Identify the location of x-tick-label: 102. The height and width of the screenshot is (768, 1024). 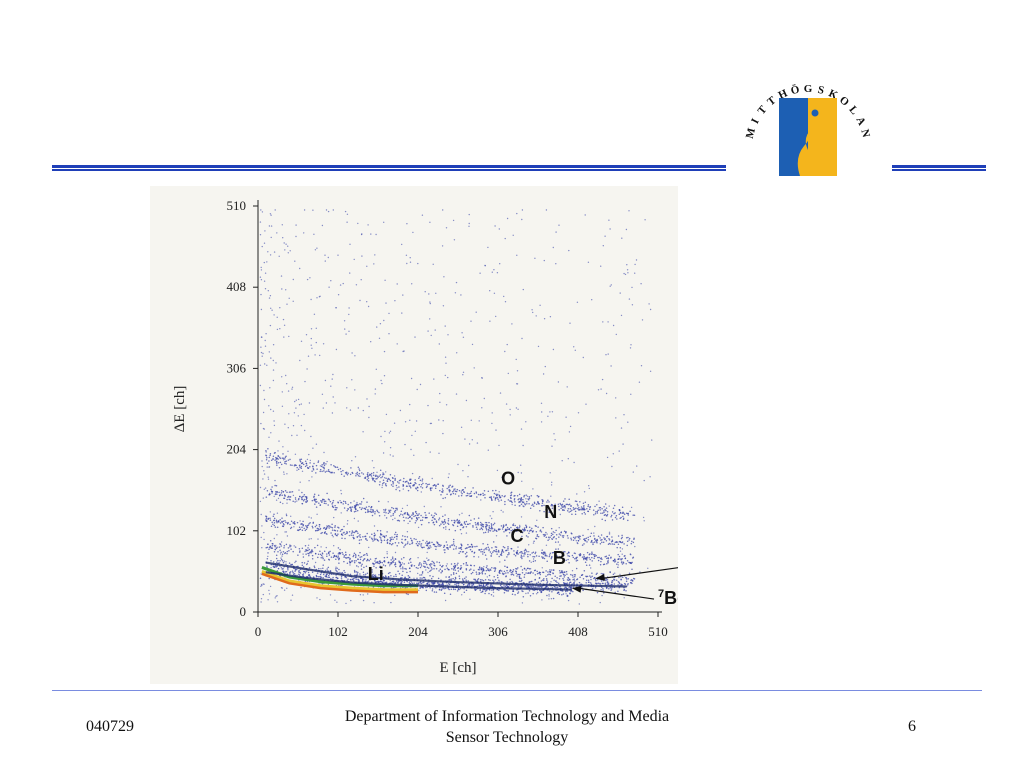
(338, 631).